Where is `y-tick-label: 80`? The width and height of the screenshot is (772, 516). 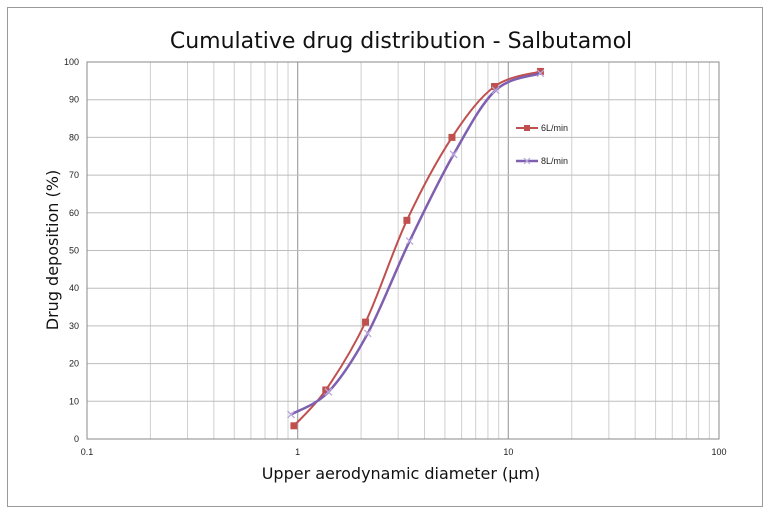 y-tick-label: 80 is located at coordinates (74, 137).